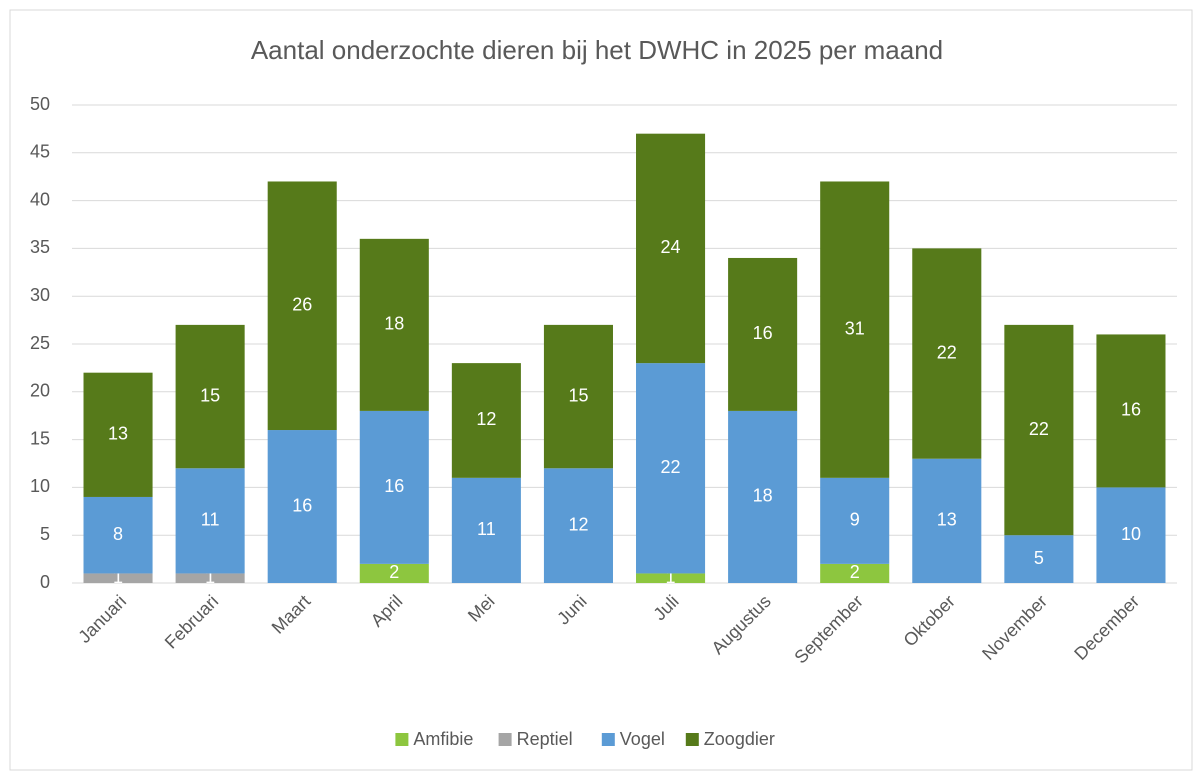 This screenshot has height=772, width=1194. I want to click on y-tick-label: 5, so click(45, 534).